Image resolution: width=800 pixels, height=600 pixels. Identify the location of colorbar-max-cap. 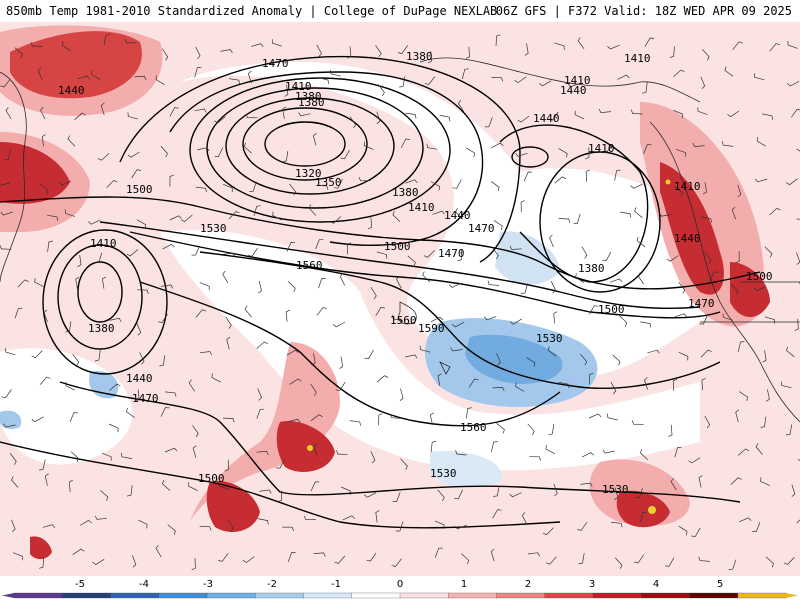
(792, 595).